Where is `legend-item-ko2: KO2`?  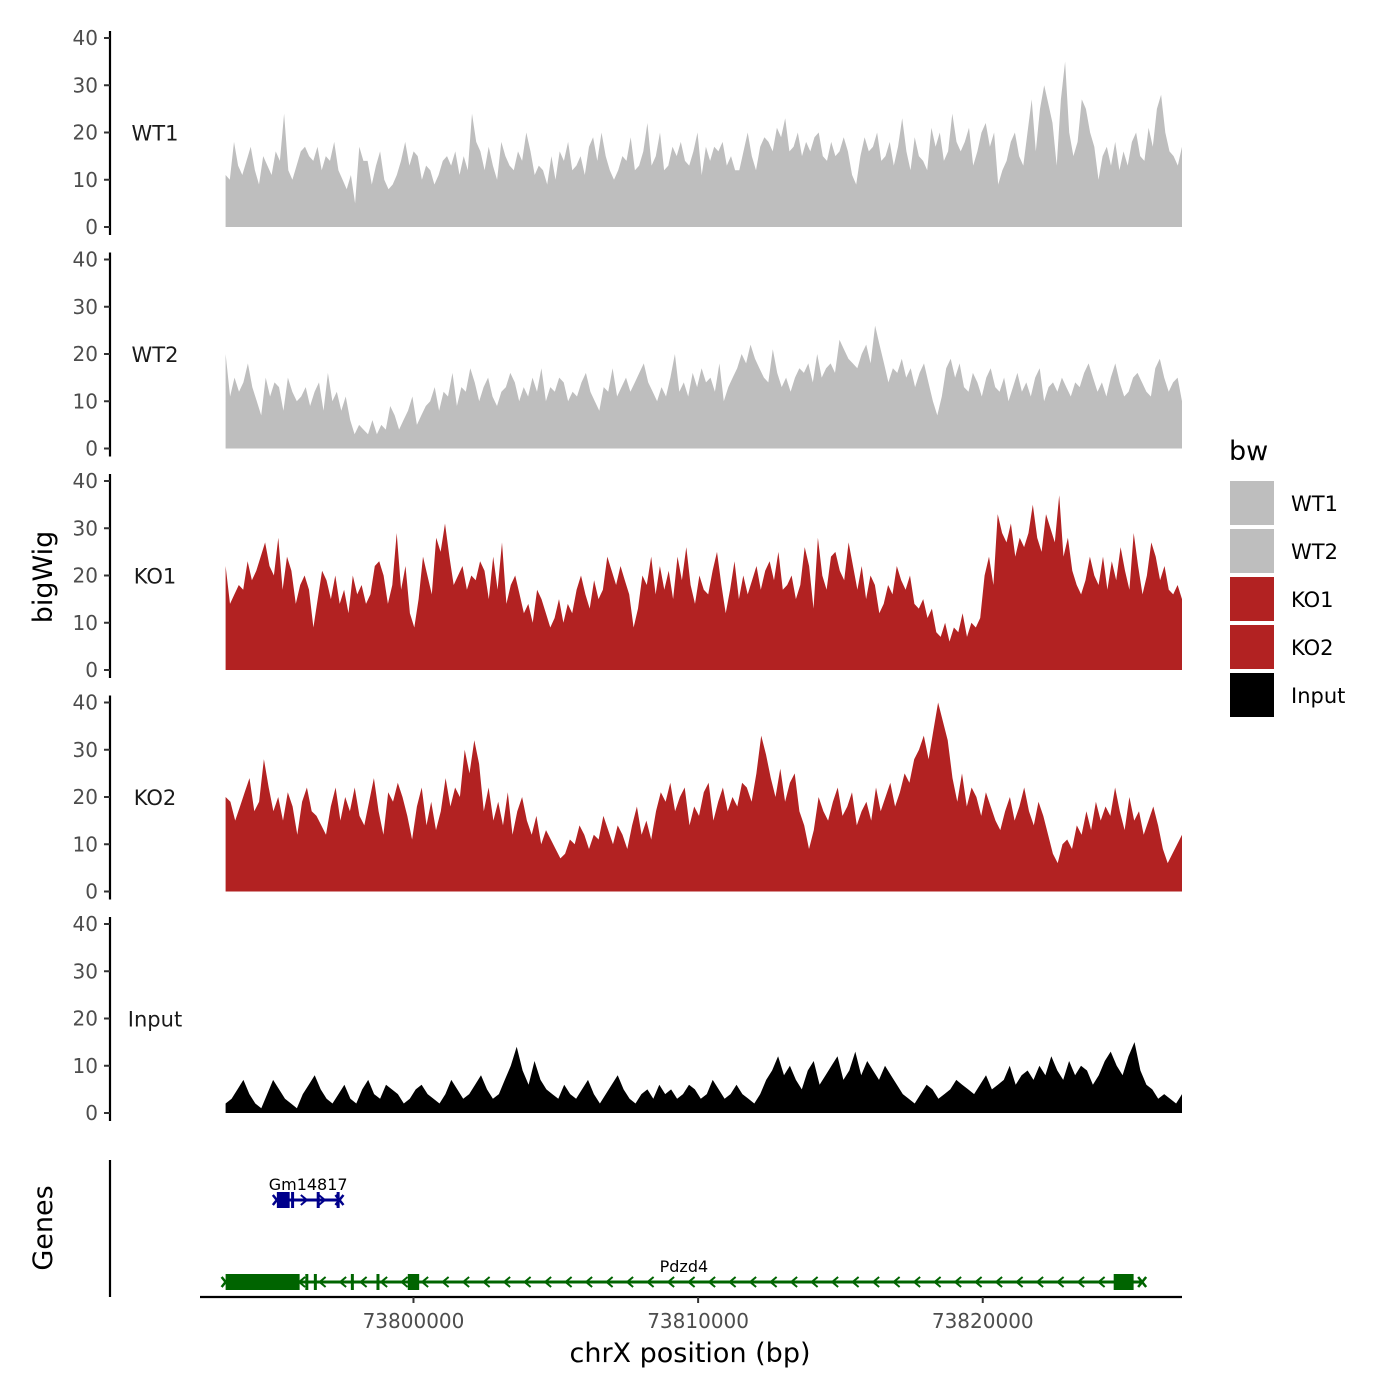 legend-item-ko2: KO2 is located at coordinates (1281, 647).